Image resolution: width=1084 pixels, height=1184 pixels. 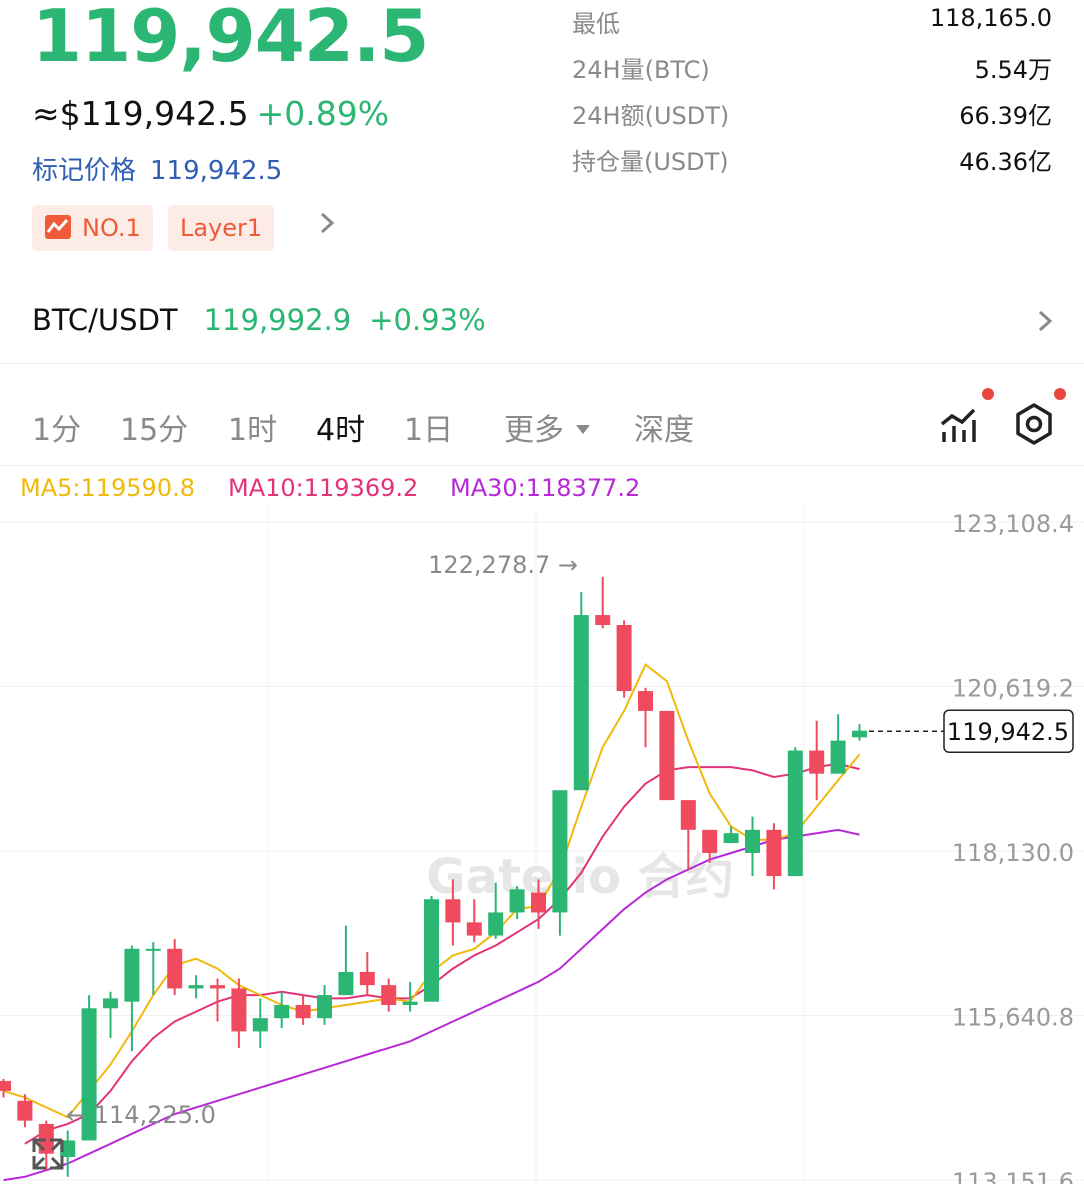 What do you see at coordinates (84, 171) in the screenshot?
I see `mark-price-label: 标记价格` at bounding box center [84, 171].